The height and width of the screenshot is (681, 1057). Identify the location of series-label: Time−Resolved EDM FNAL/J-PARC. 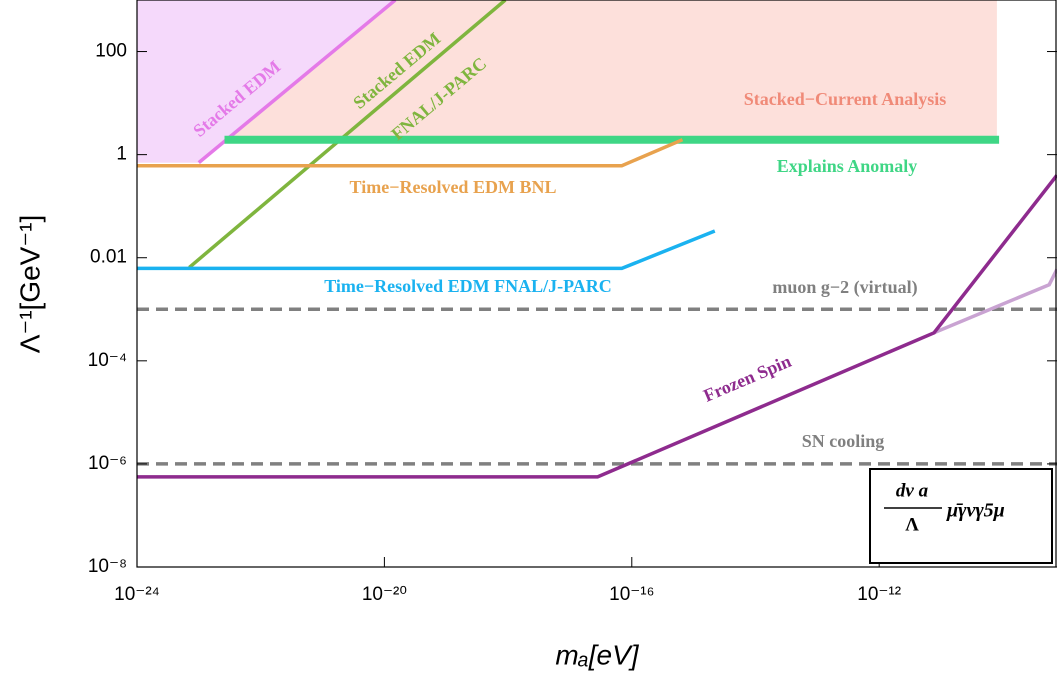
(468, 286).